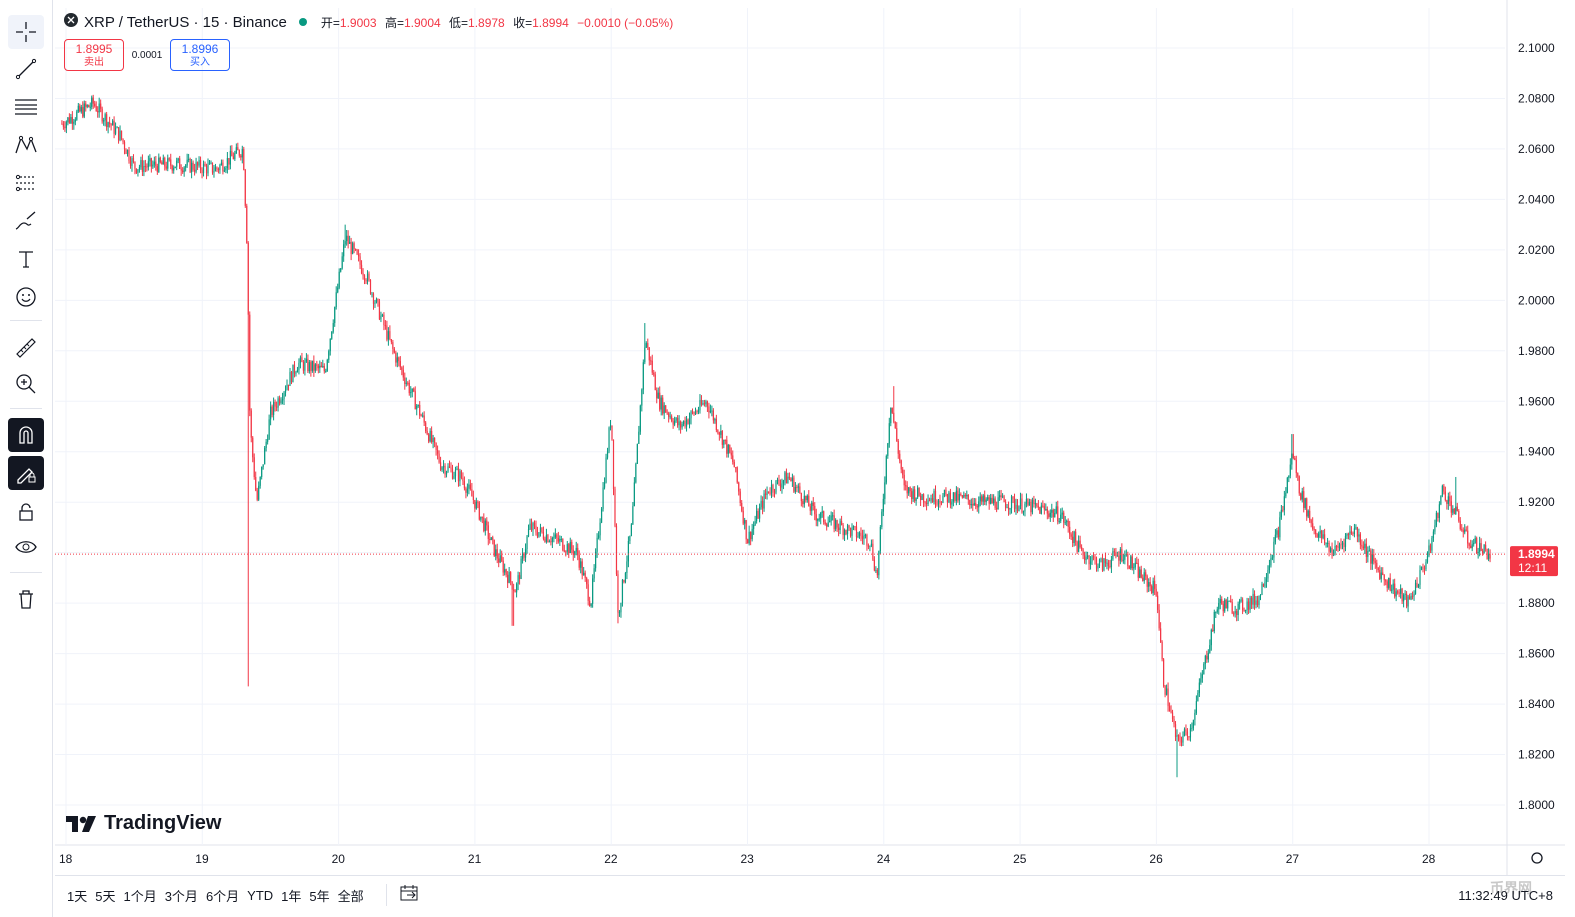 This screenshot has width=1575, height=917. Describe the element at coordinates (26, 221) in the screenshot. I see `brush-icon` at that location.